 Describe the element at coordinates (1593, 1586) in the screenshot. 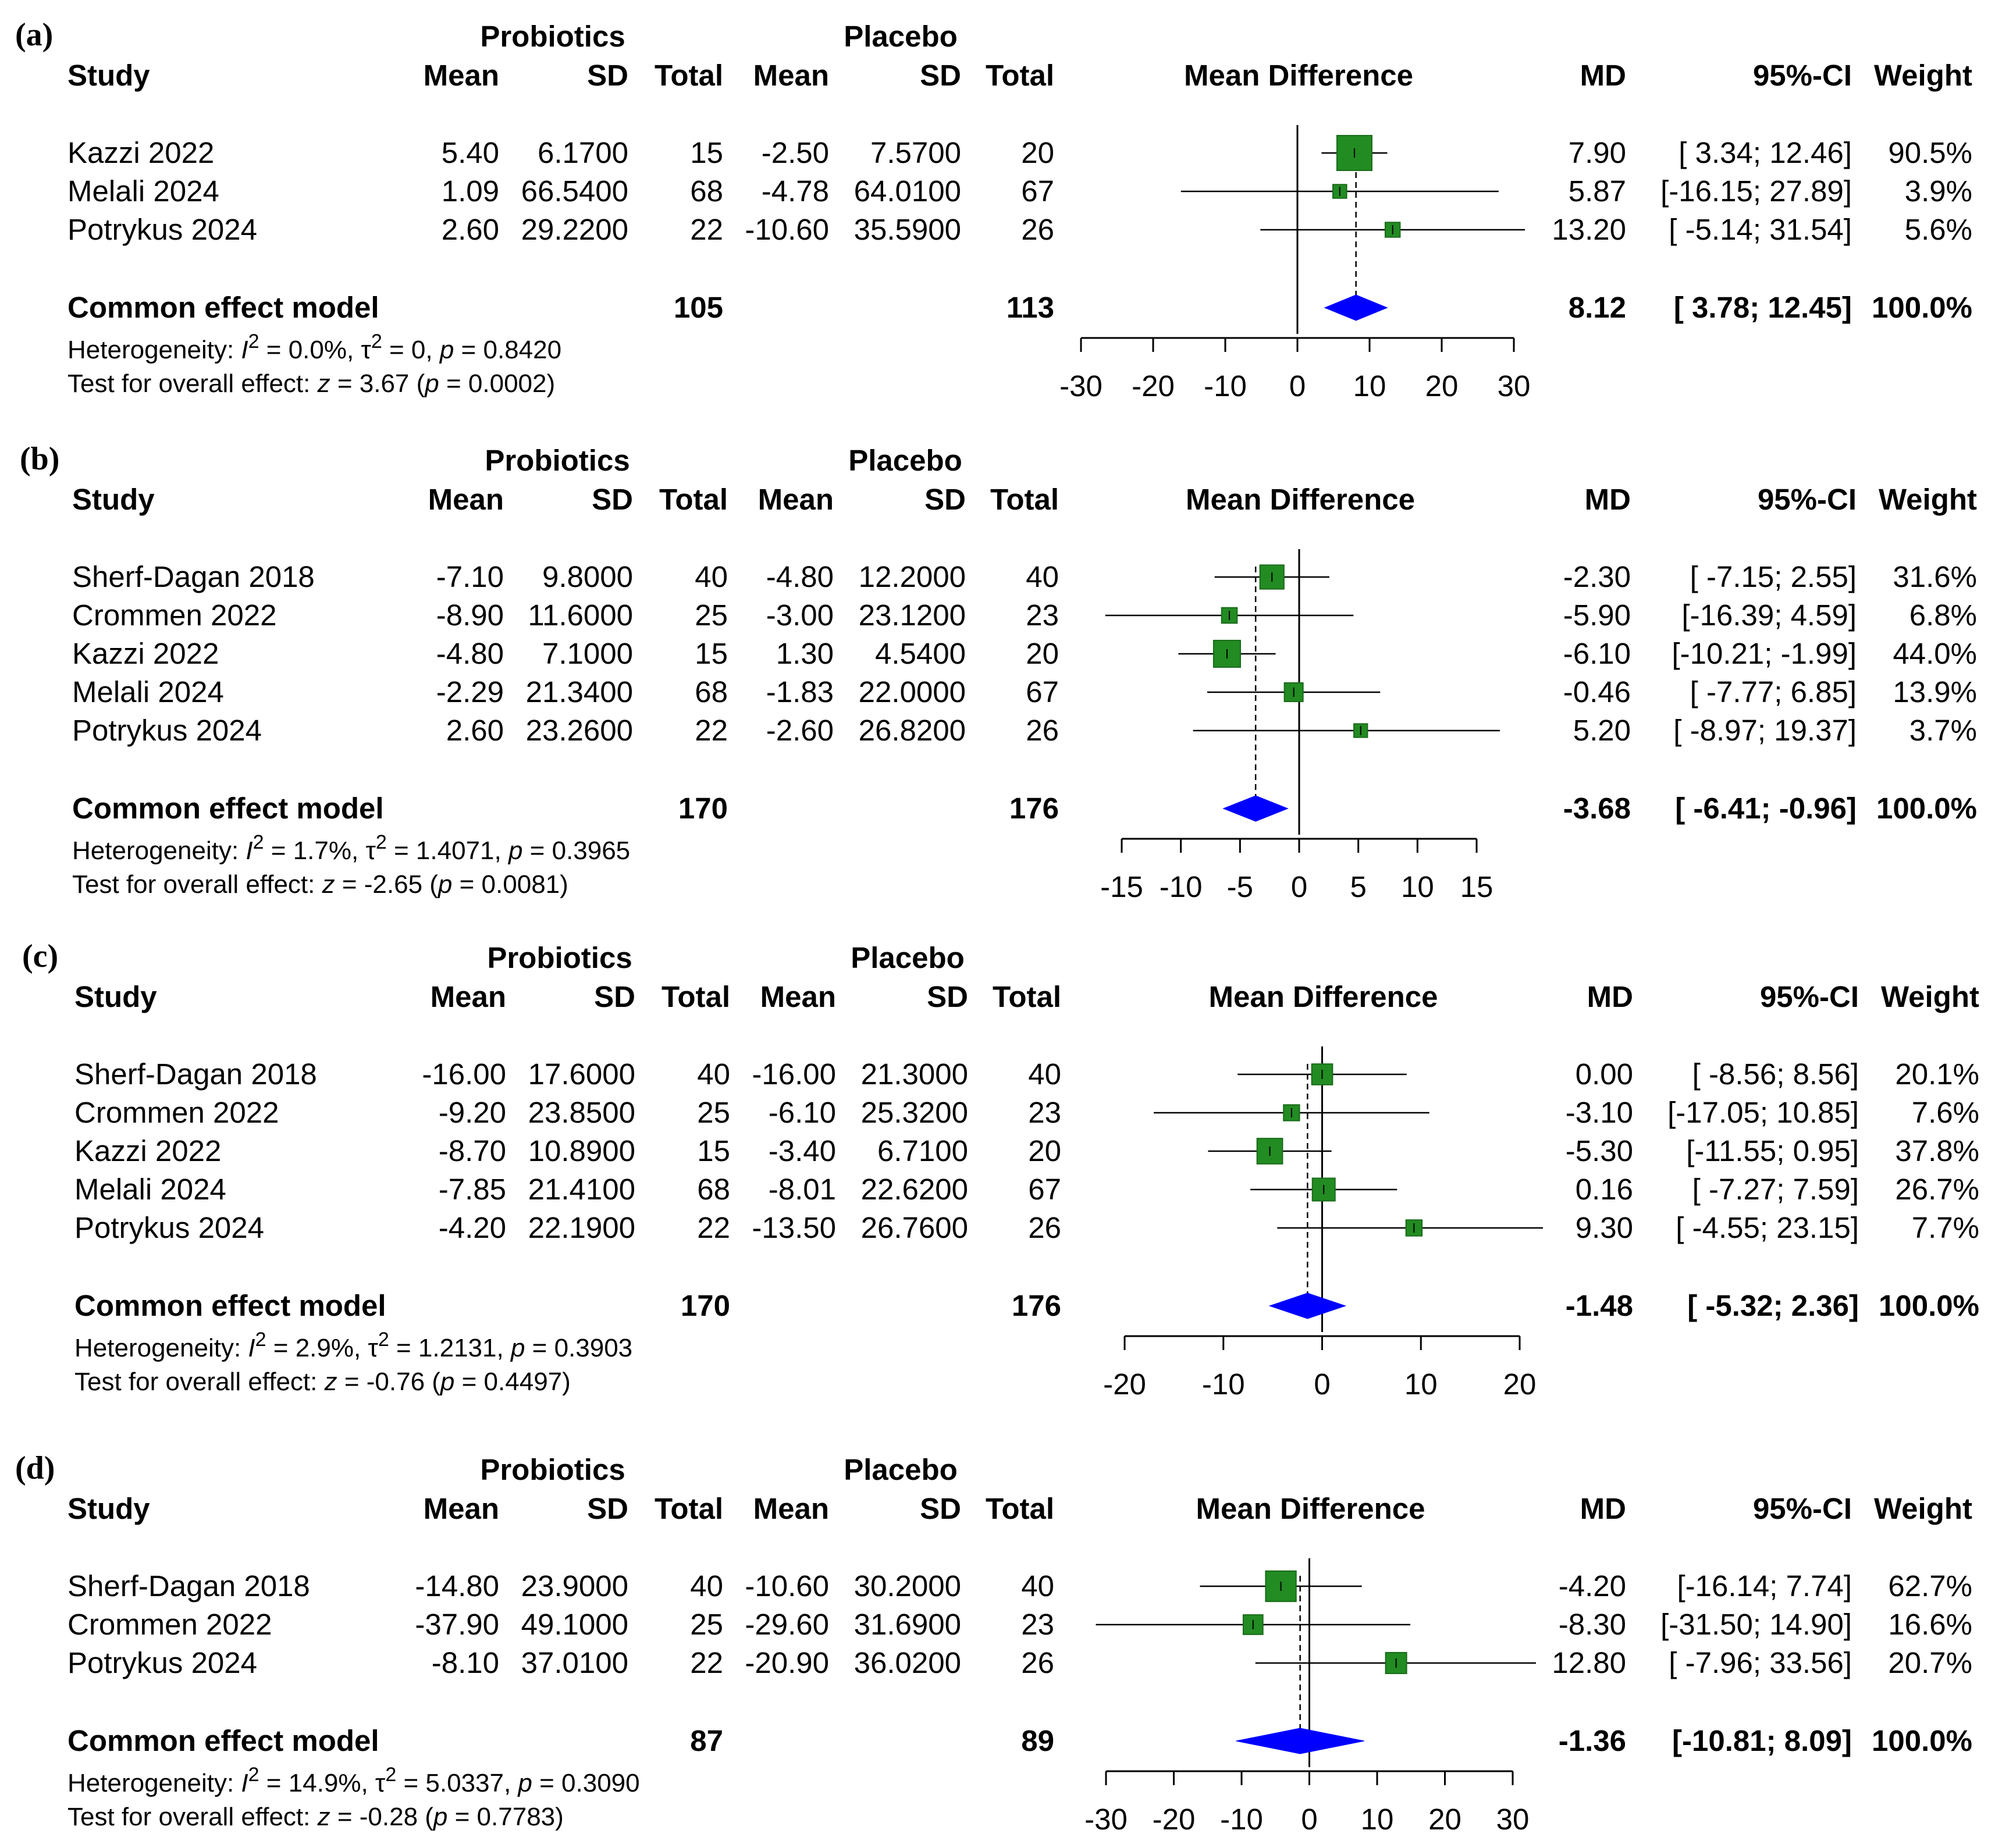

I see `md-value: -4.20` at that location.